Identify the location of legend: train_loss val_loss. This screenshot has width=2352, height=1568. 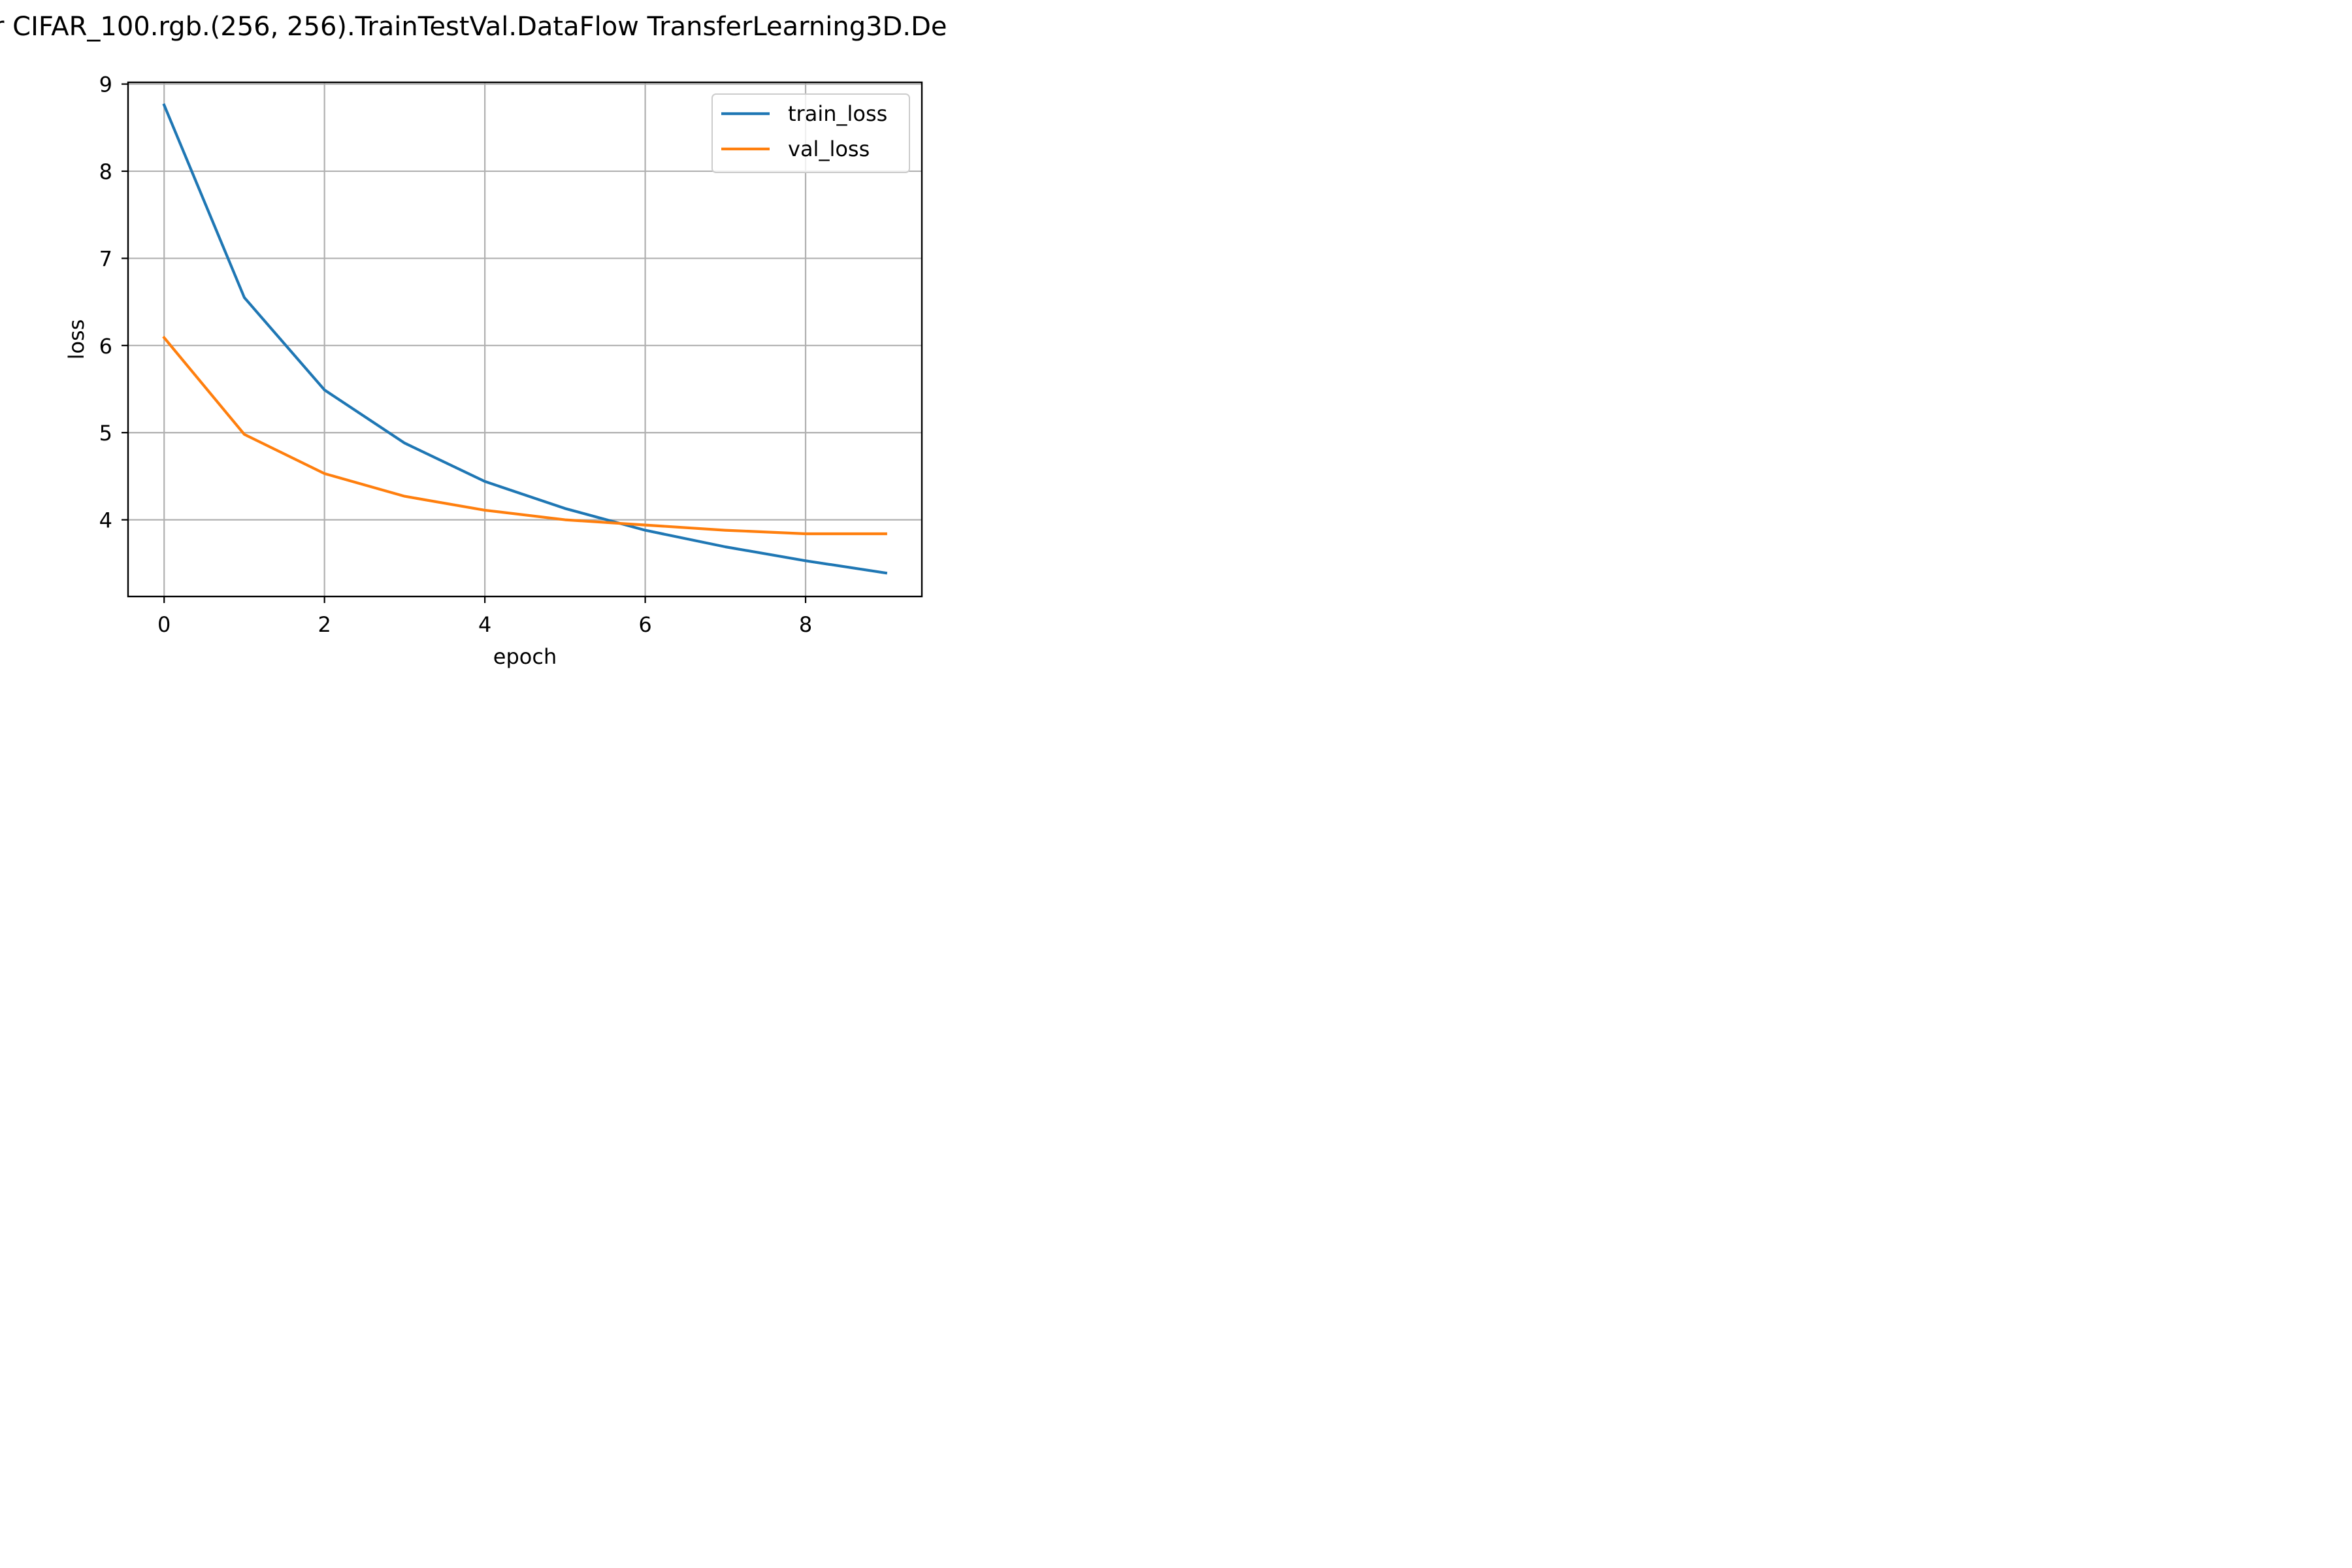
(810, 133).